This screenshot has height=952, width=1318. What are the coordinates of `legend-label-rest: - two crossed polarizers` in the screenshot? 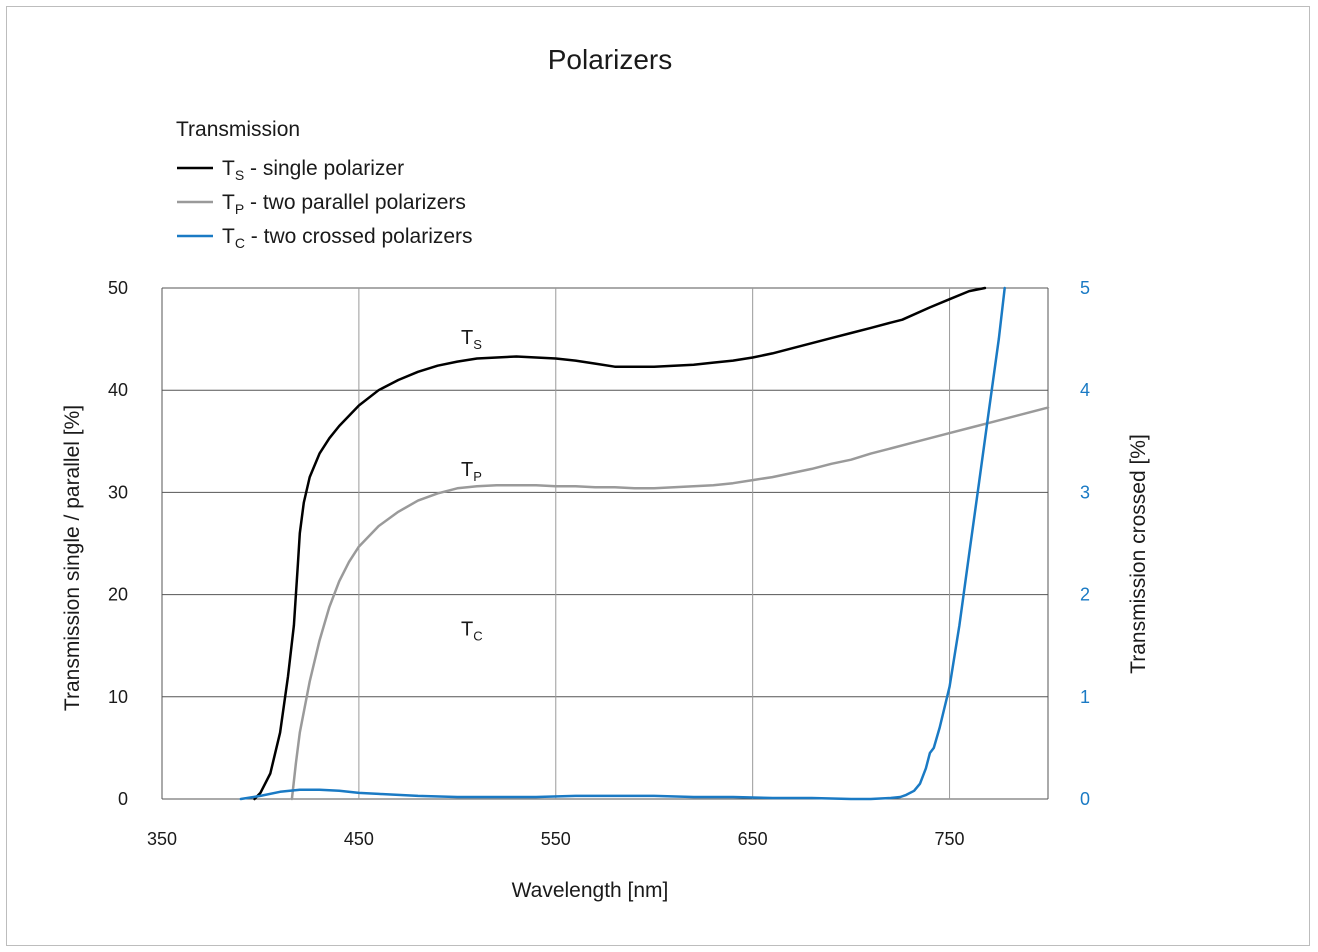 It's located at (359, 236).